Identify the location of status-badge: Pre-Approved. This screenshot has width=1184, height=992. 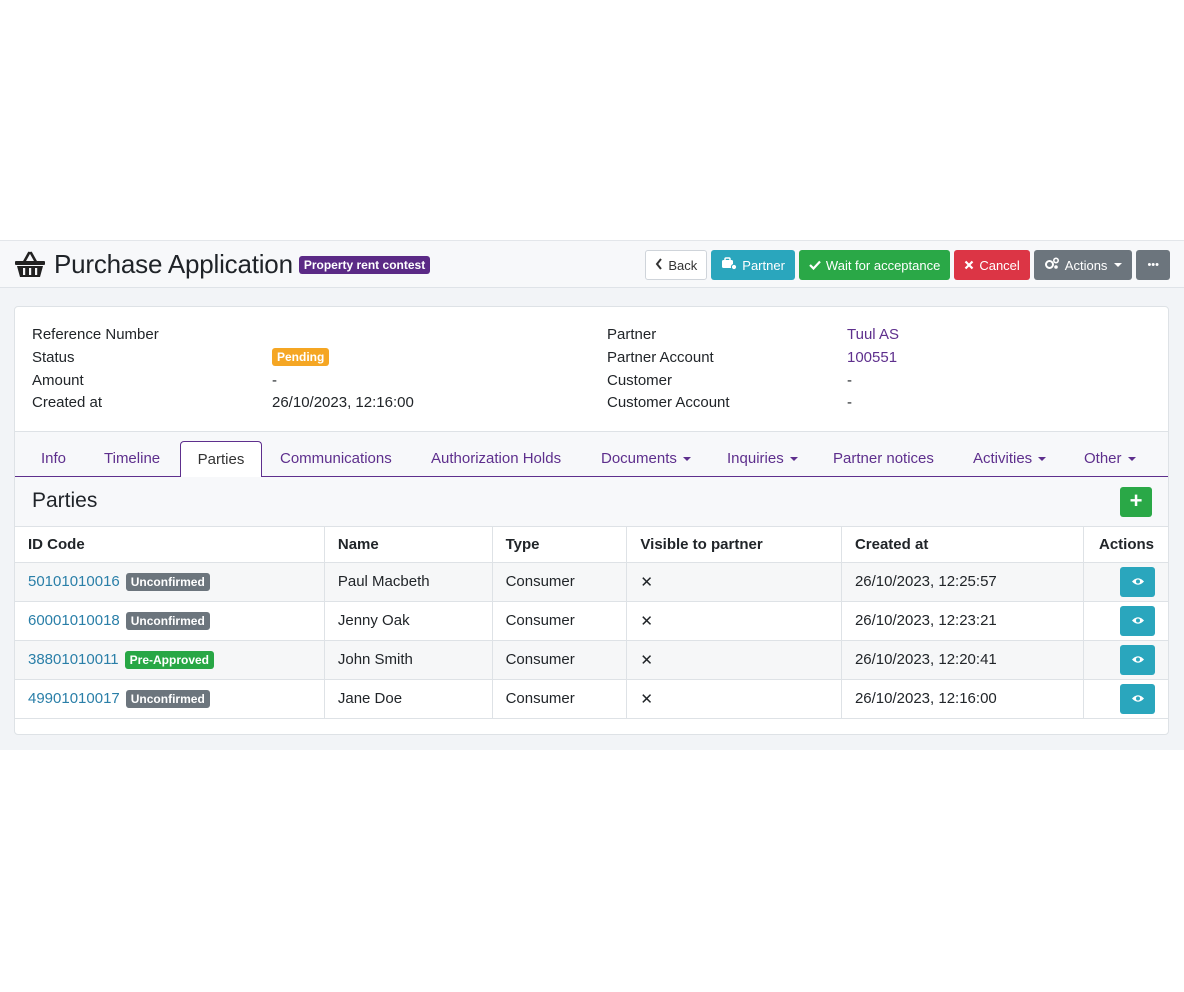
(169, 659).